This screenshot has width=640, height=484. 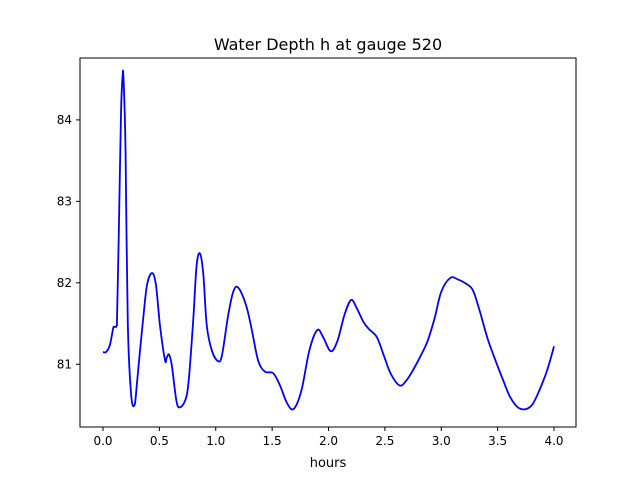 What do you see at coordinates (384, 441) in the screenshot?
I see `x-tick-label: 2.5` at bounding box center [384, 441].